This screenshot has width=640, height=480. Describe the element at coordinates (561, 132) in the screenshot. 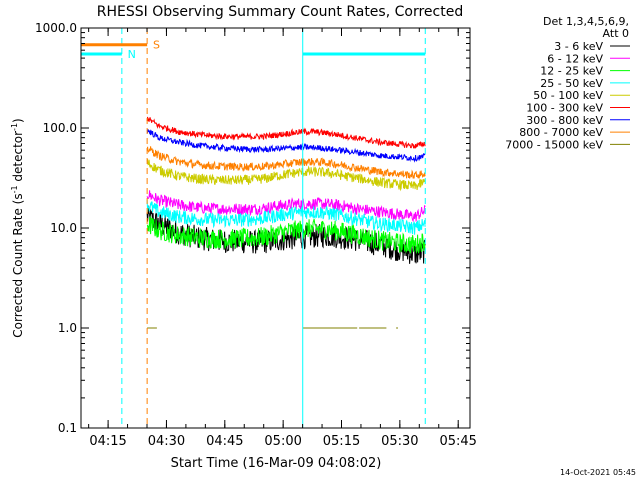

I see `legend-label-7: 800 - 7000 keV` at that location.